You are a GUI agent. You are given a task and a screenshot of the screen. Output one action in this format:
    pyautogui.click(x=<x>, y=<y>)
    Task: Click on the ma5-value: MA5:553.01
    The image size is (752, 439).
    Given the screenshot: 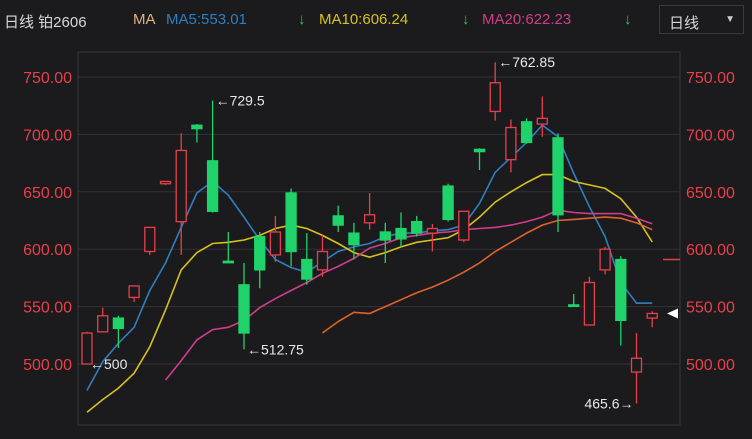 What is the action you would take?
    pyautogui.click(x=206, y=19)
    